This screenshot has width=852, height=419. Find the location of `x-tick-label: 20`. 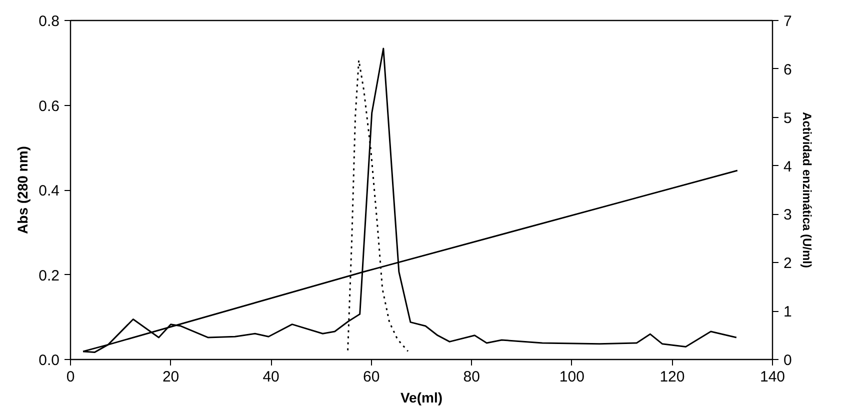

x-tick-label: 20 is located at coordinates (171, 377).